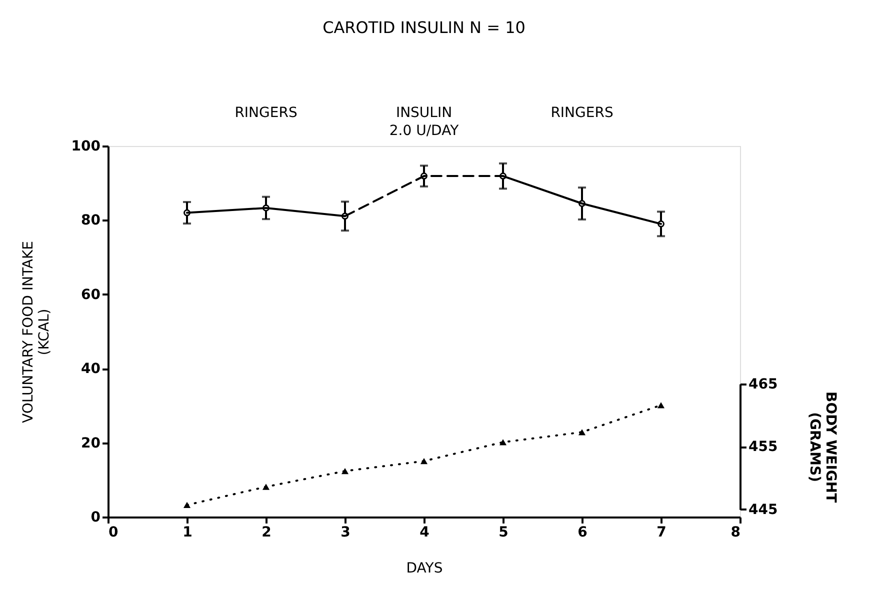 The width and height of the screenshot is (886, 609). What do you see at coordinates (425, 532) in the screenshot?
I see `x-tick-label: 4` at bounding box center [425, 532].